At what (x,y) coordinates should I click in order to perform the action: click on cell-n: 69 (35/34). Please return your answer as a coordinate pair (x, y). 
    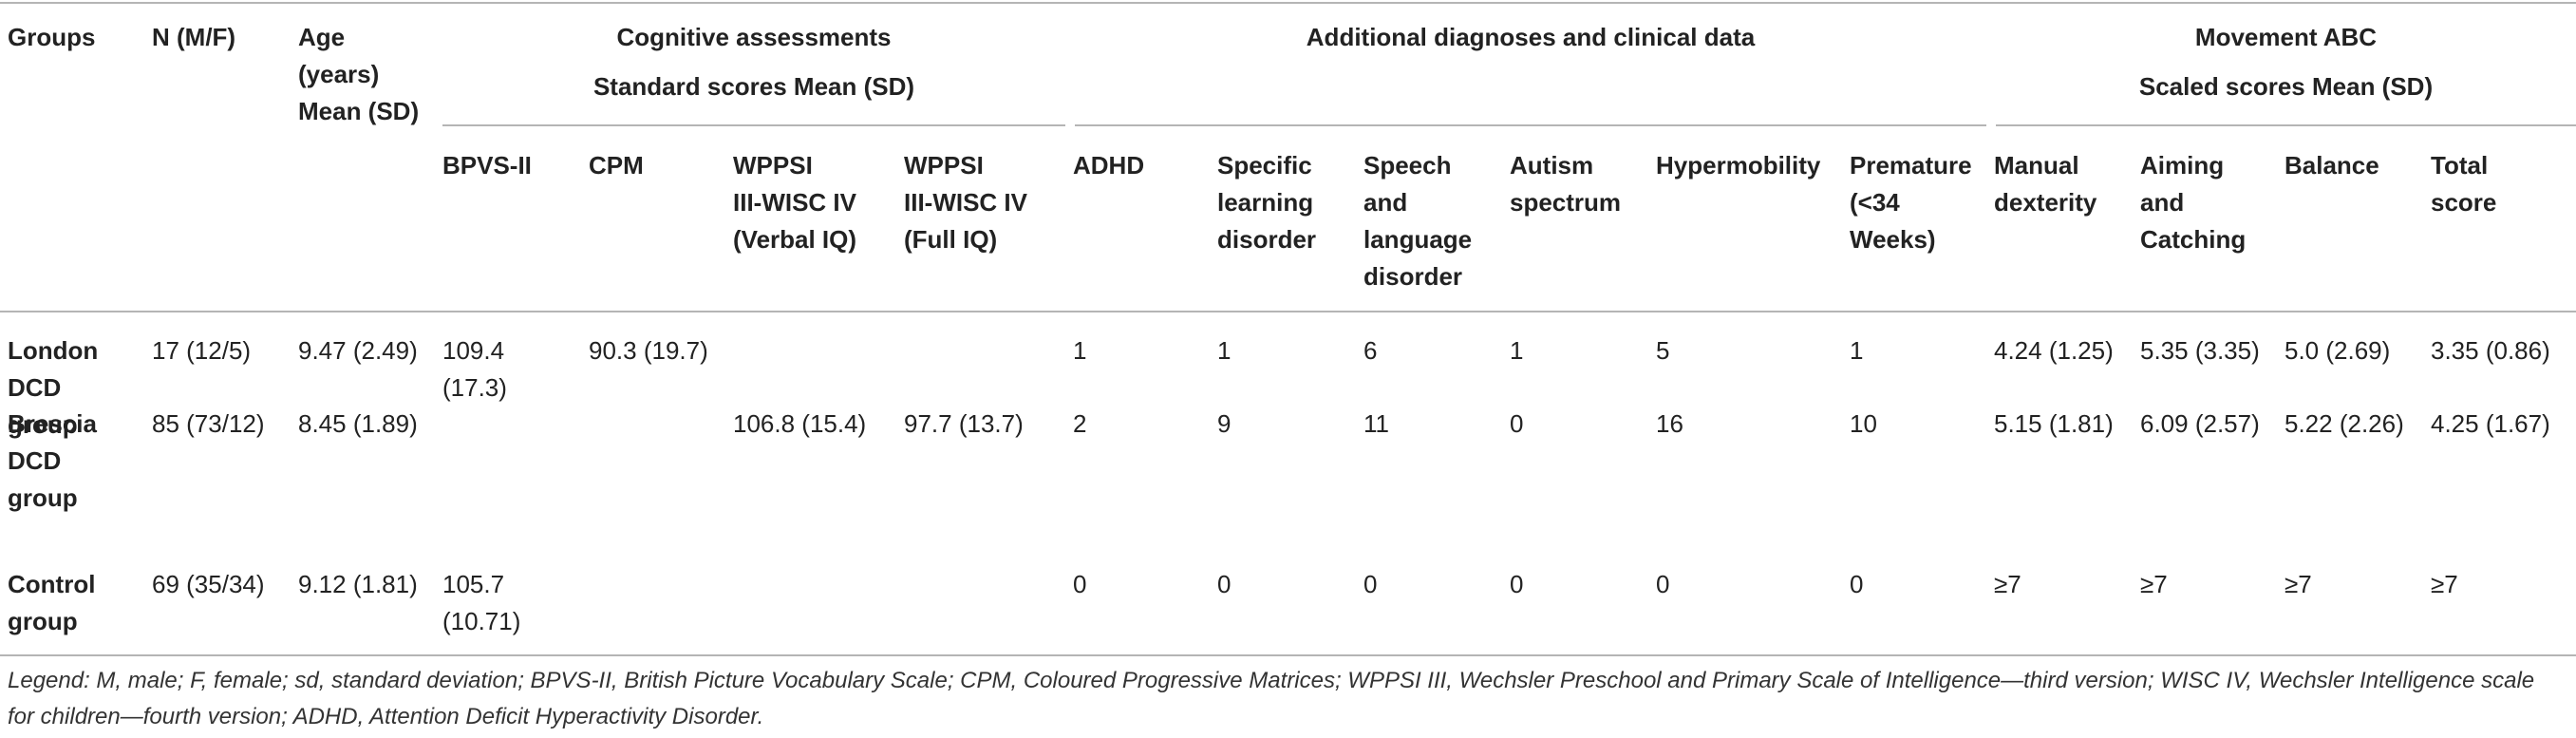
    Looking at the image, I should click on (208, 584).